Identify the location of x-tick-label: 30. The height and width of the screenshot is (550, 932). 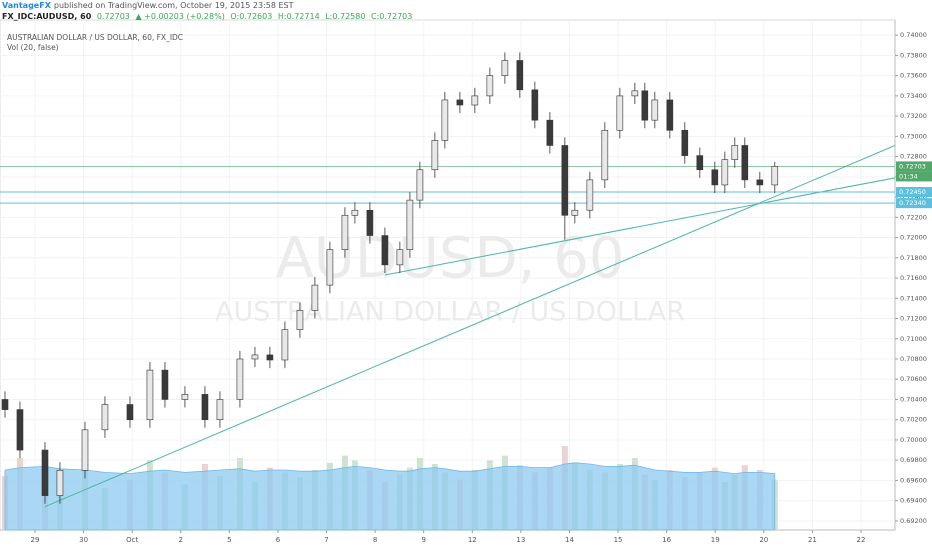
(83, 540).